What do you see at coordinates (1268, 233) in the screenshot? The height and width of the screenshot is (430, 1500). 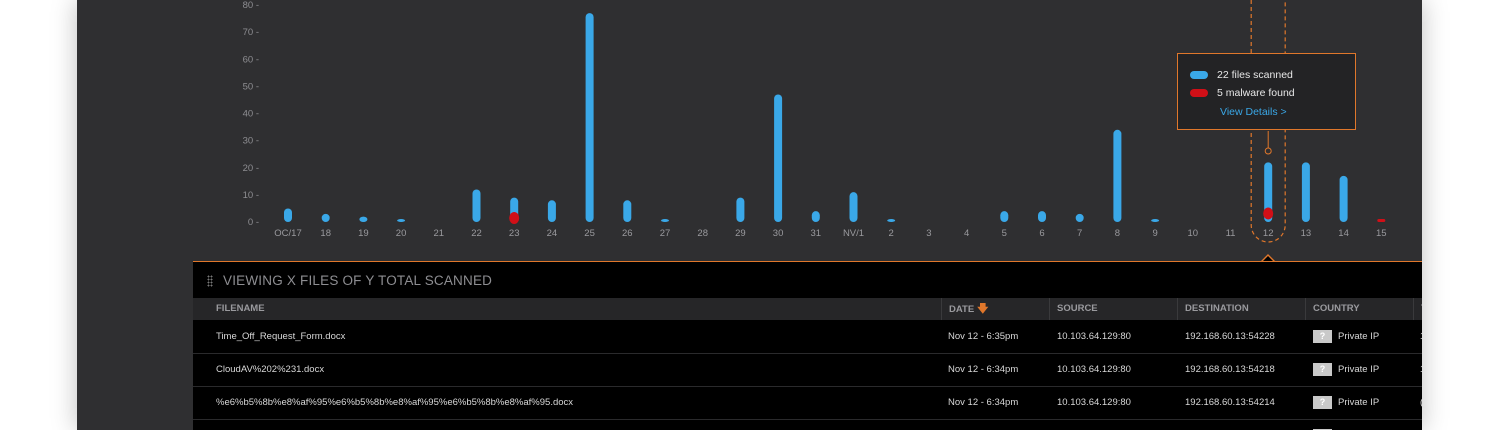 I see `x-tick-label: 12` at bounding box center [1268, 233].